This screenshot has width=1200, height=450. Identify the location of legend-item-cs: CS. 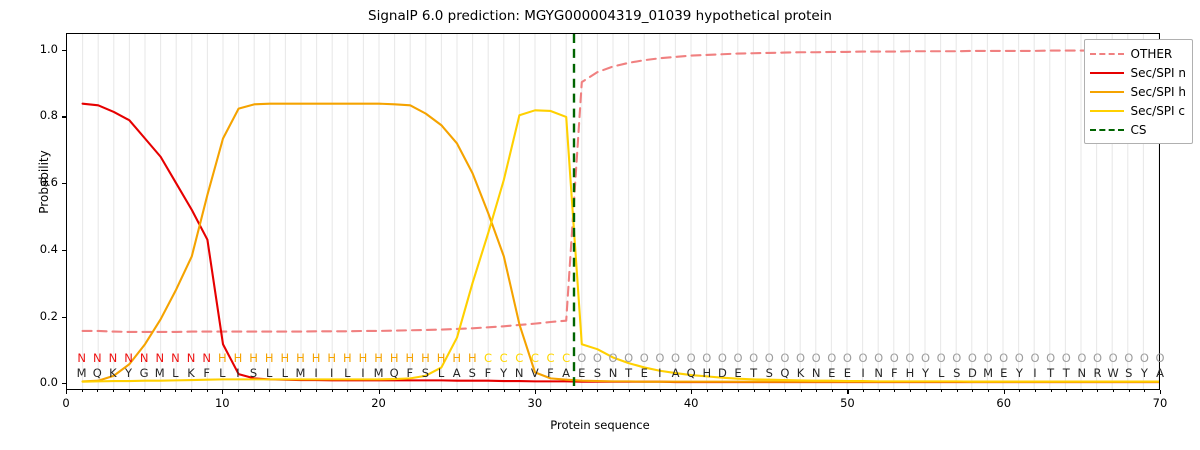
(1137, 129).